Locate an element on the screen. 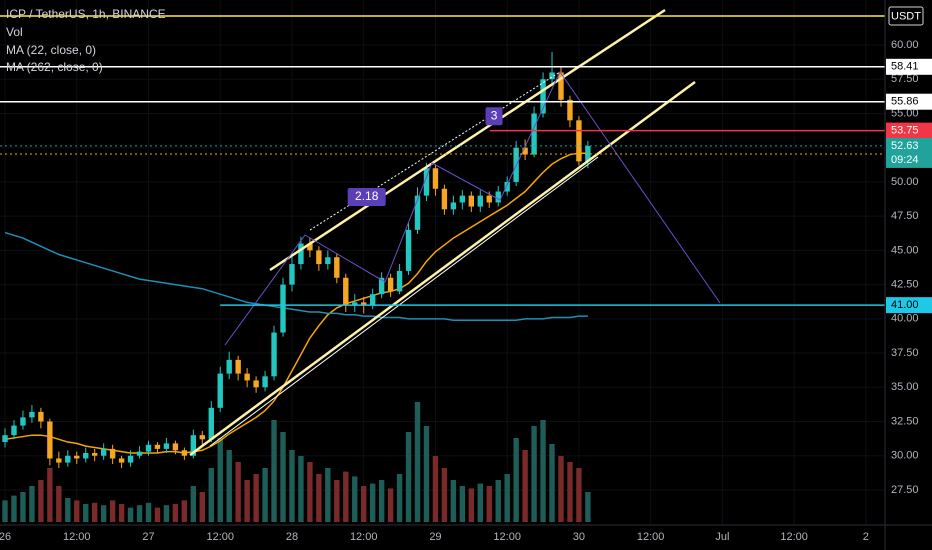  x-tick-label: 30 is located at coordinates (579, 537).